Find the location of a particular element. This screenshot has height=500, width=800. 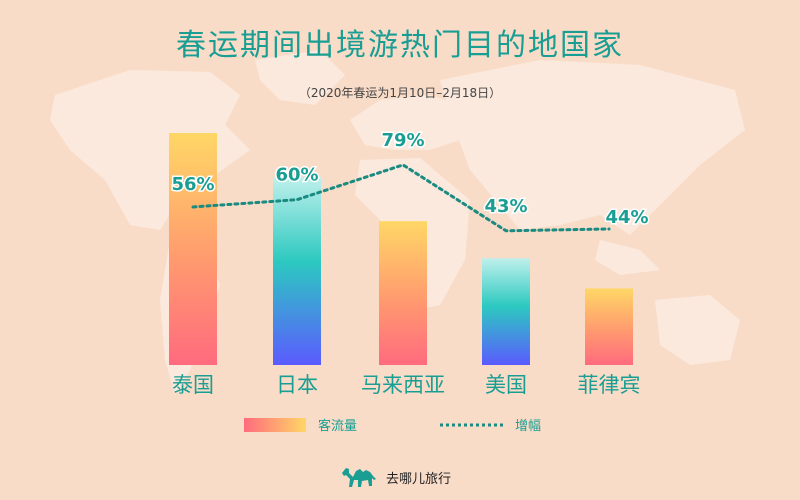

category-labels: 泰国 日本 马来西亚 美国 菲律宾 is located at coordinates (406, 385).